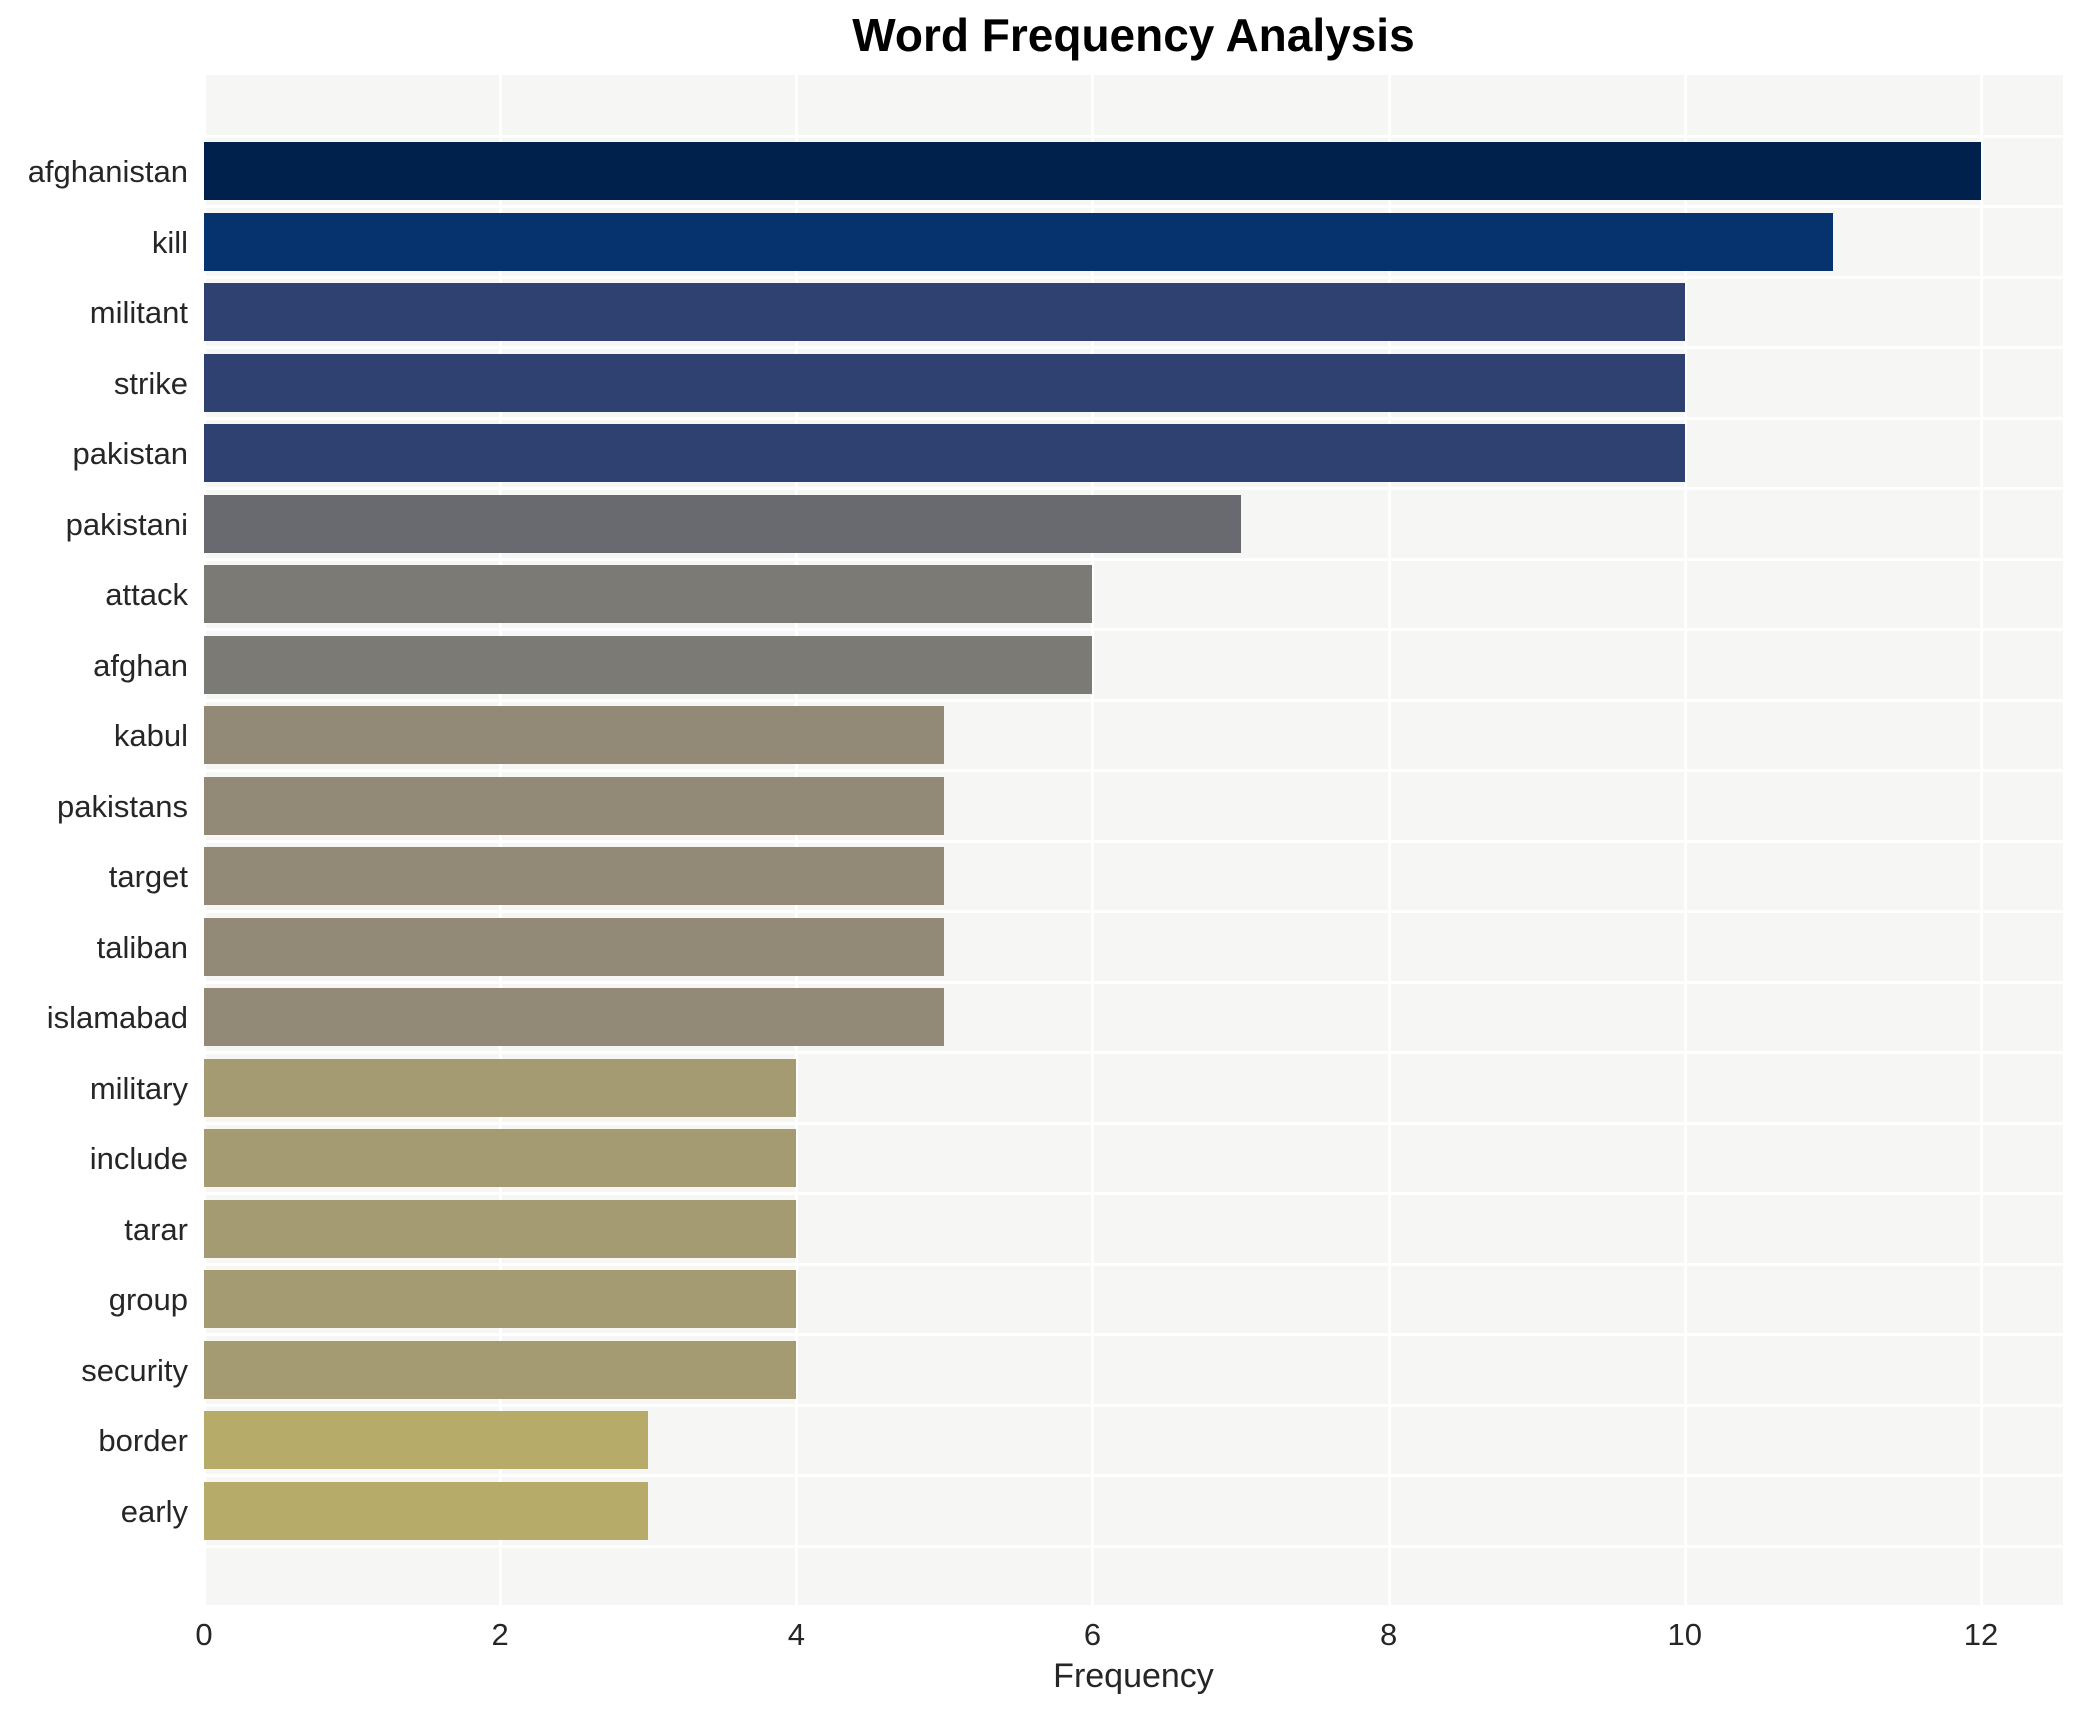 The image size is (2082, 1710). I want to click on bar-pakistani, so click(722, 523).